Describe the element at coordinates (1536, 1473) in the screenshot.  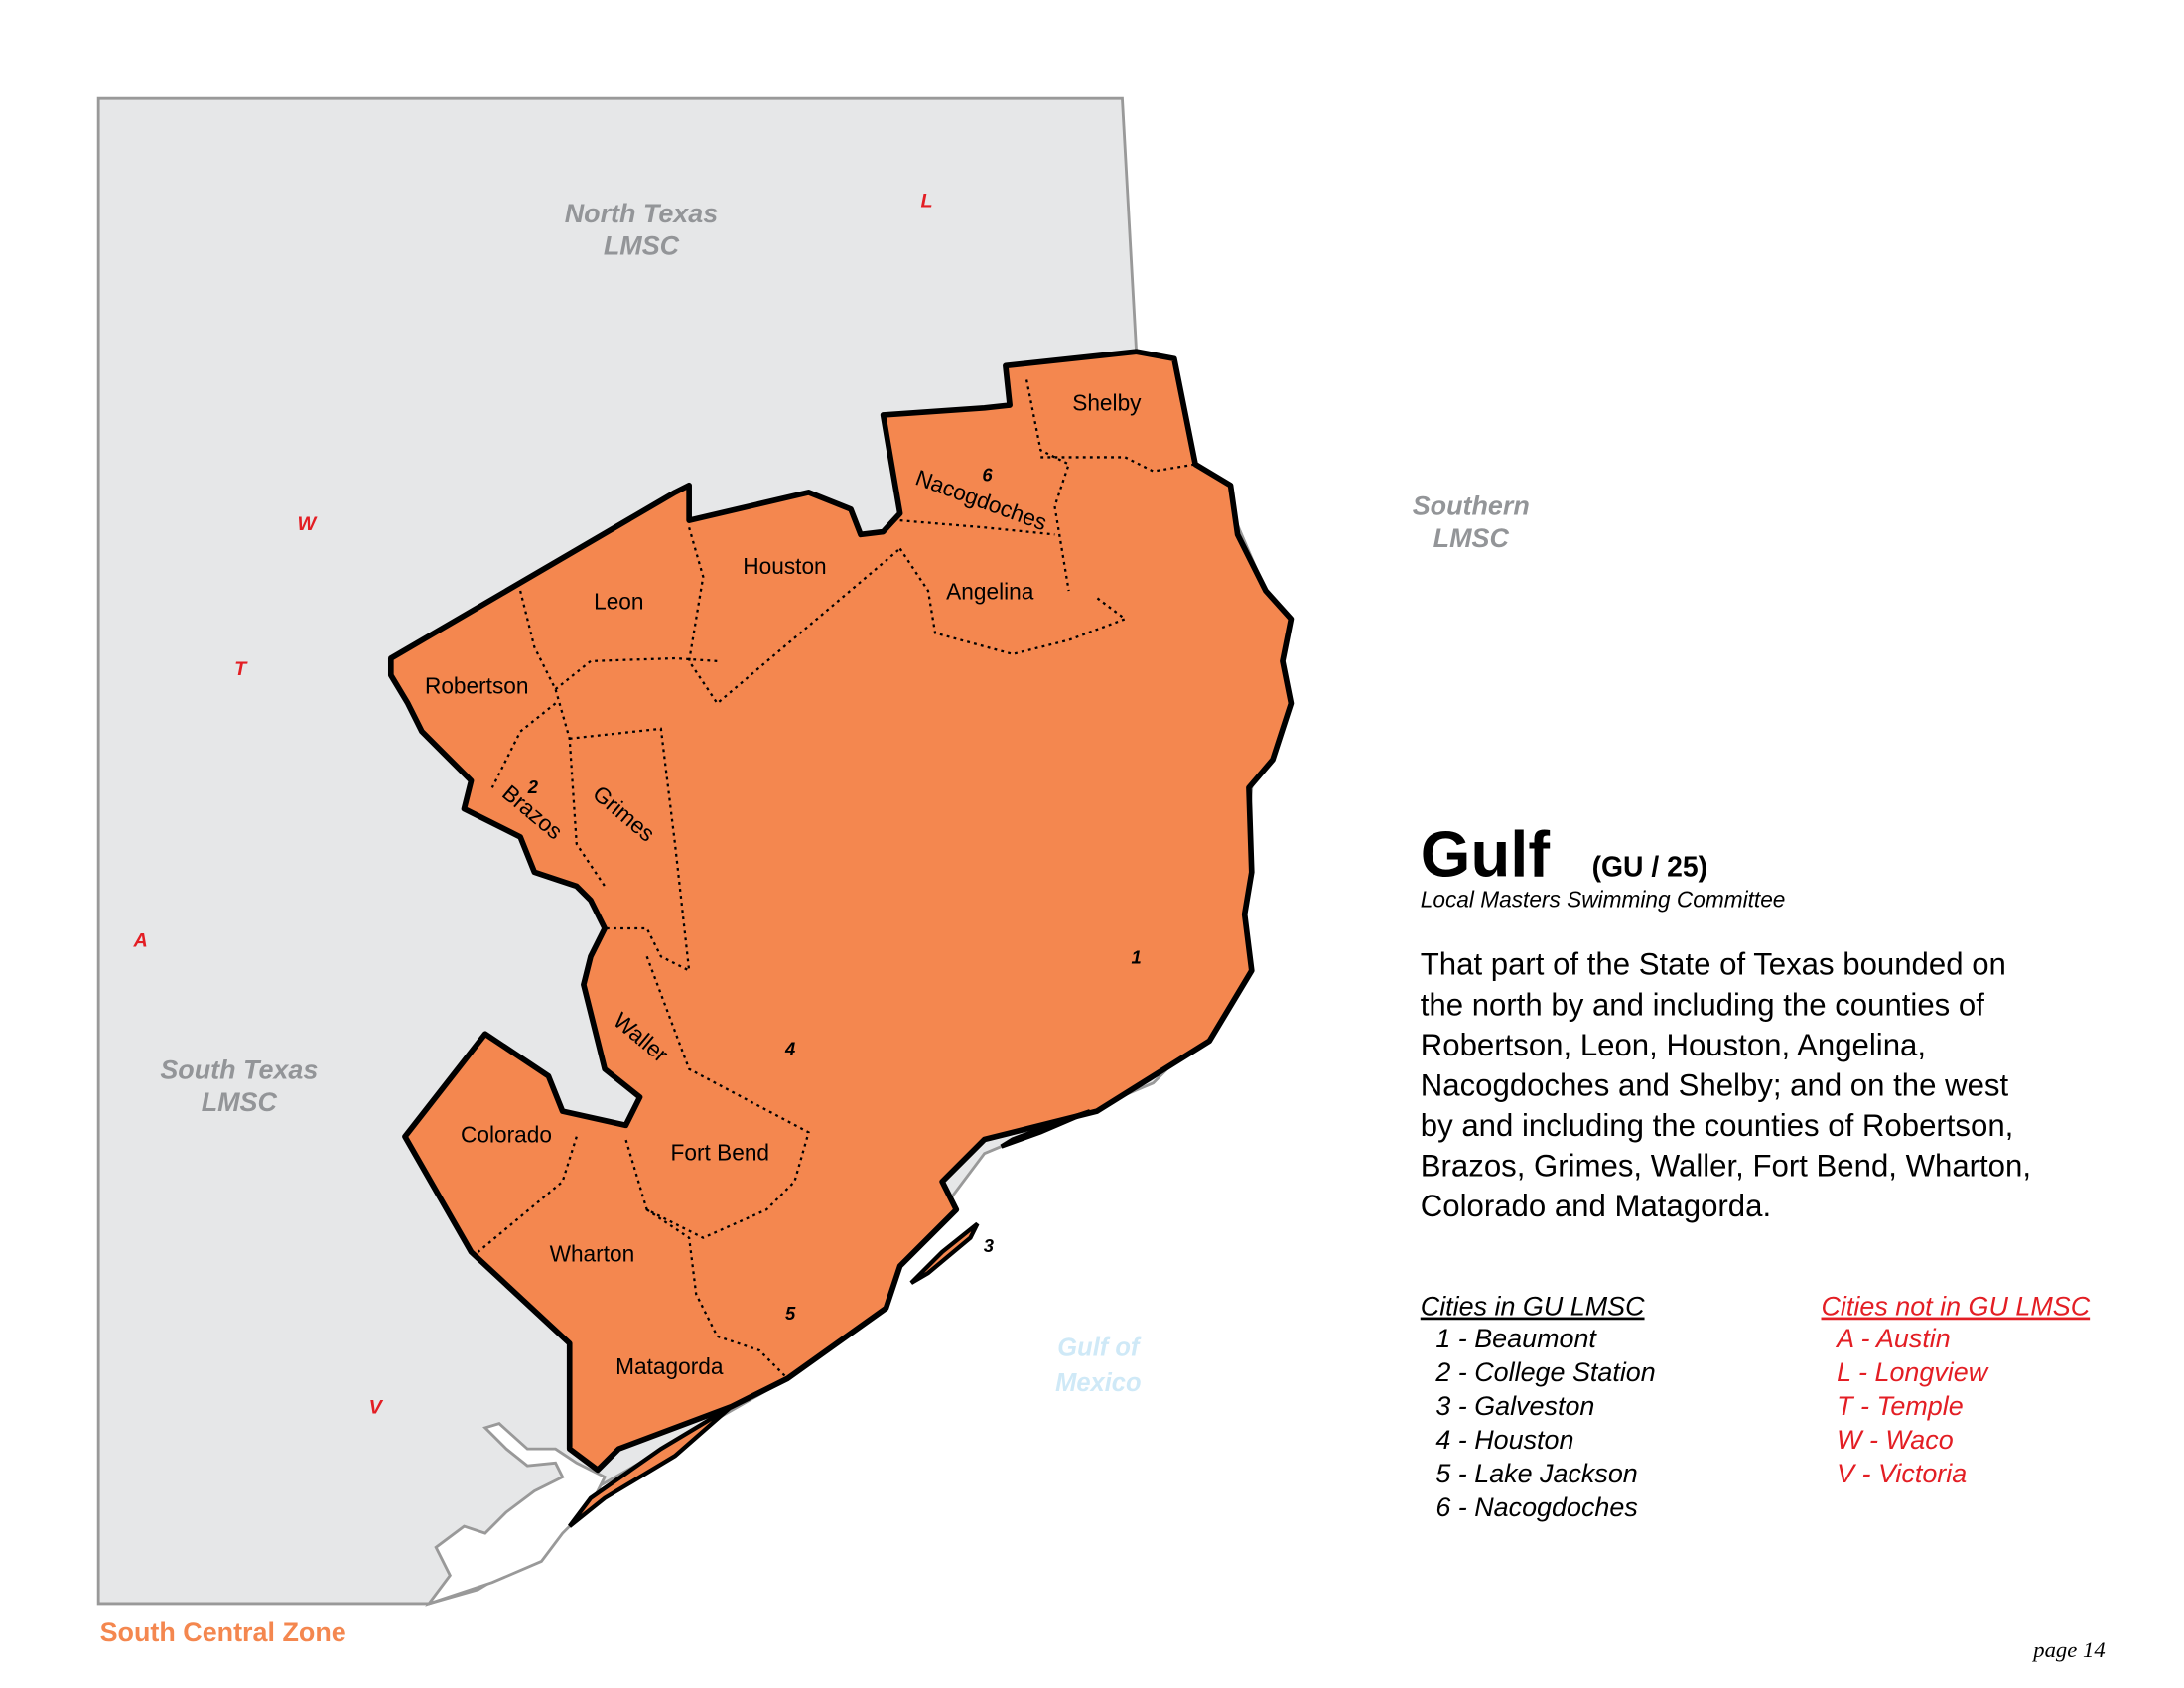
I see `list-item: 5 - Lake Jackson` at that location.